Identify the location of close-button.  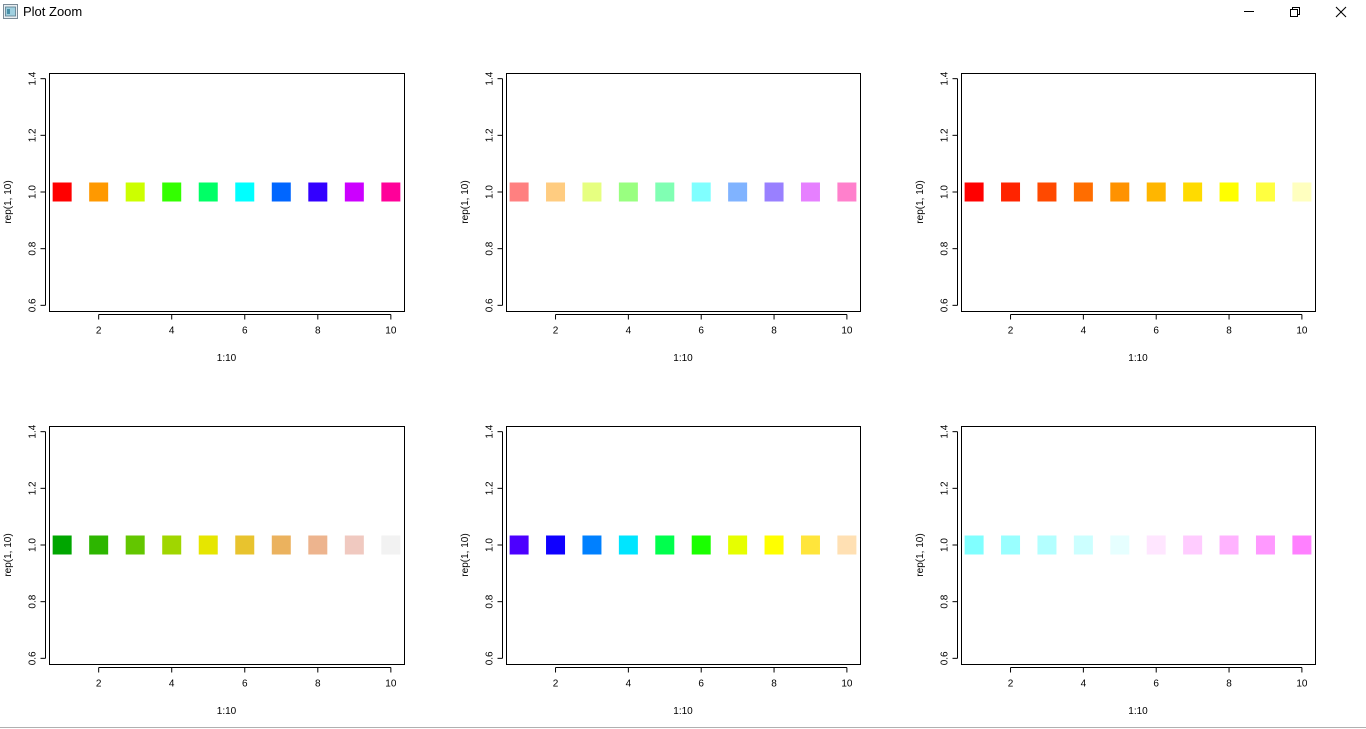
(1341, 12).